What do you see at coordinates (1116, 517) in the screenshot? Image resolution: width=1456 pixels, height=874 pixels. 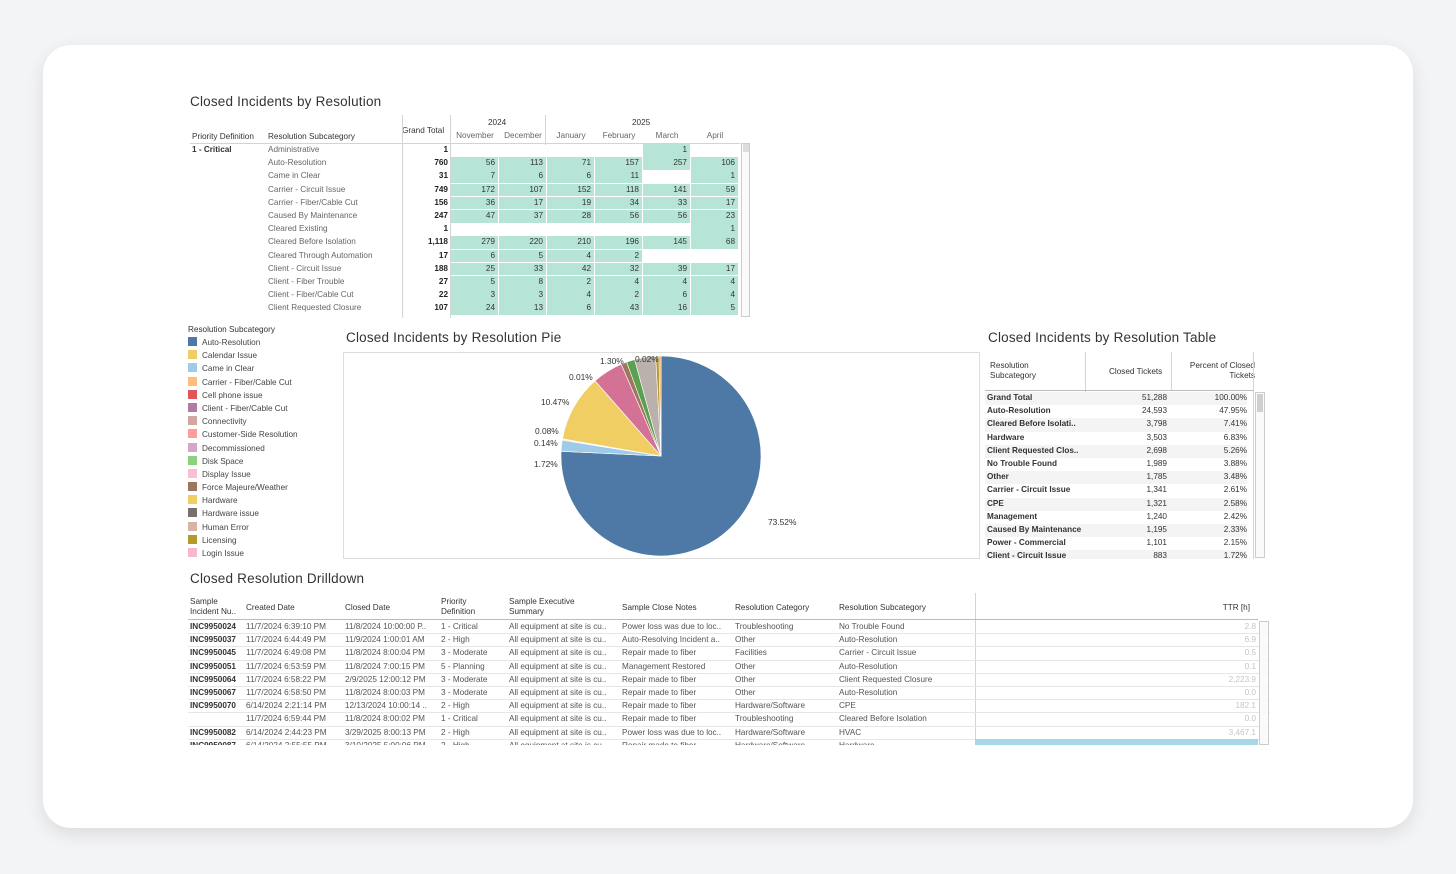 I see `restable-row: Management 1,240 2.42%` at bounding box center [1116, 517].